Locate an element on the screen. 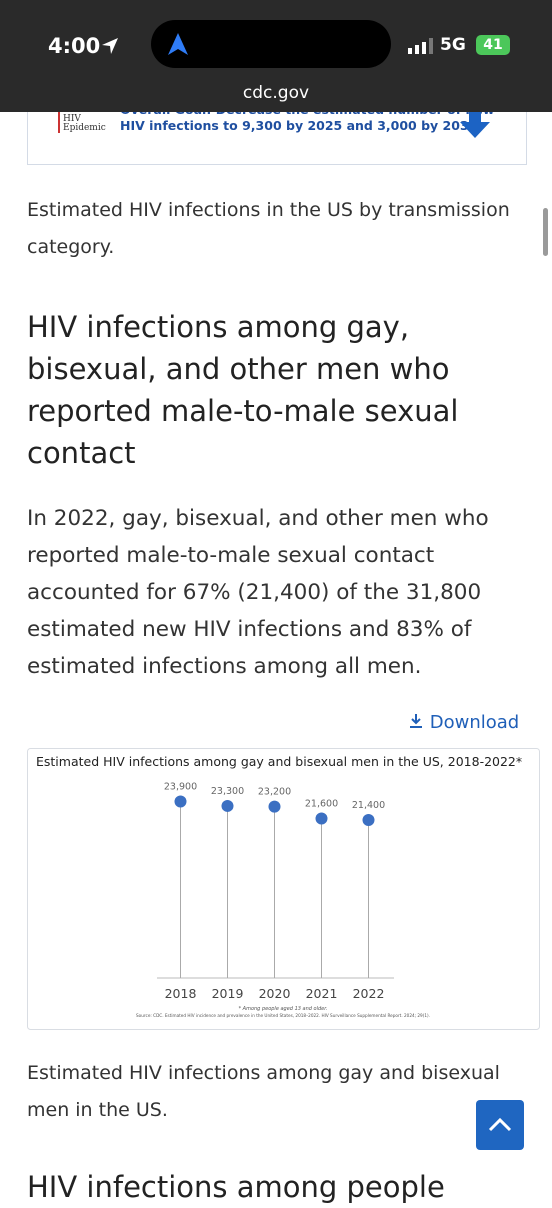  battery: 41 is located at coordinates (493, 45).